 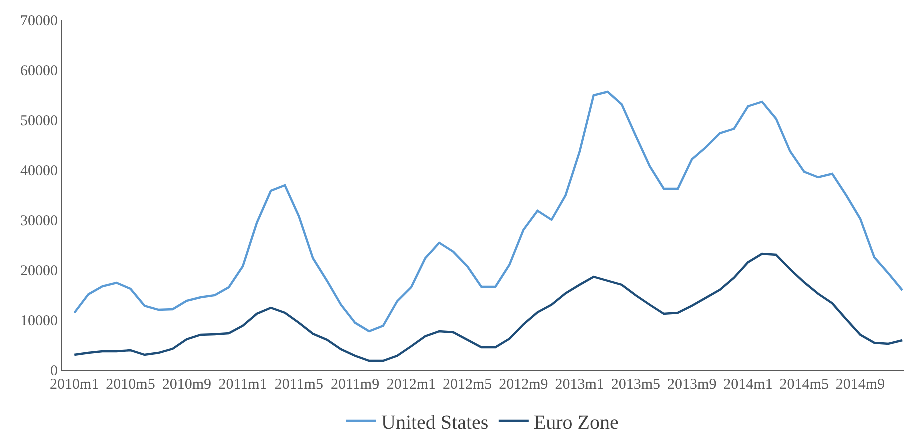 What do you see at coordinates (243, 385) in the screenshot?
I see `x-tick-label: 2011m1` at bounding box center [243, 385].